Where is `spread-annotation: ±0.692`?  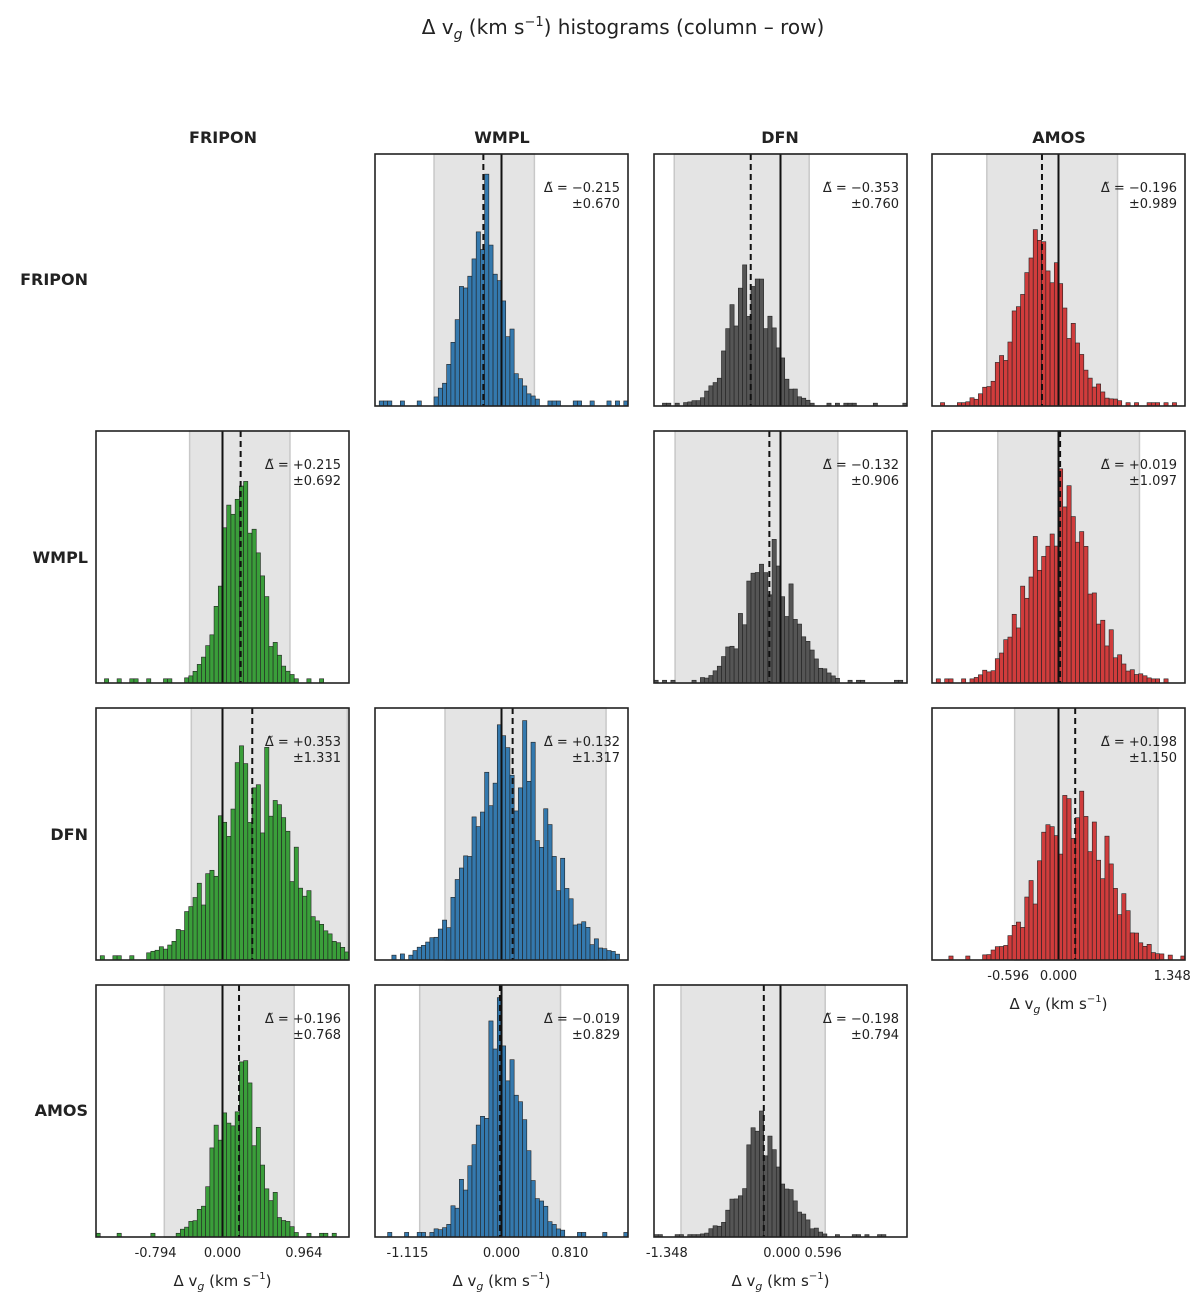 spread-annotation: ±0.692 is located at coordinates (317, 481).